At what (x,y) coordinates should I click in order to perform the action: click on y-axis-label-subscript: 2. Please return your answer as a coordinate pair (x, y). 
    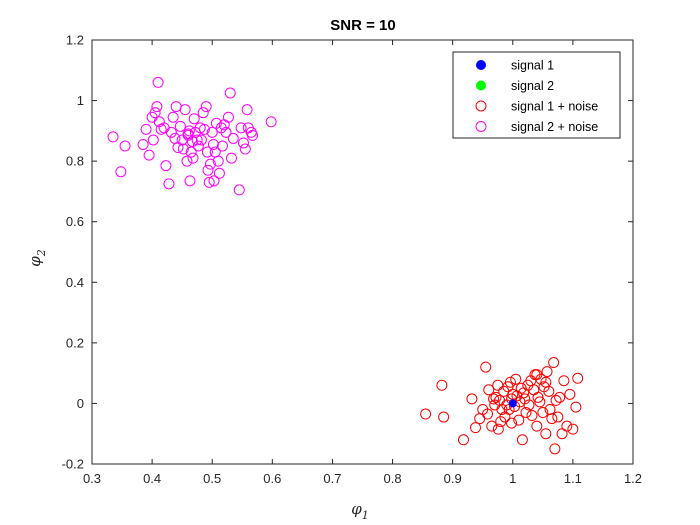
    Looking at the image, I should click on (41, 253).